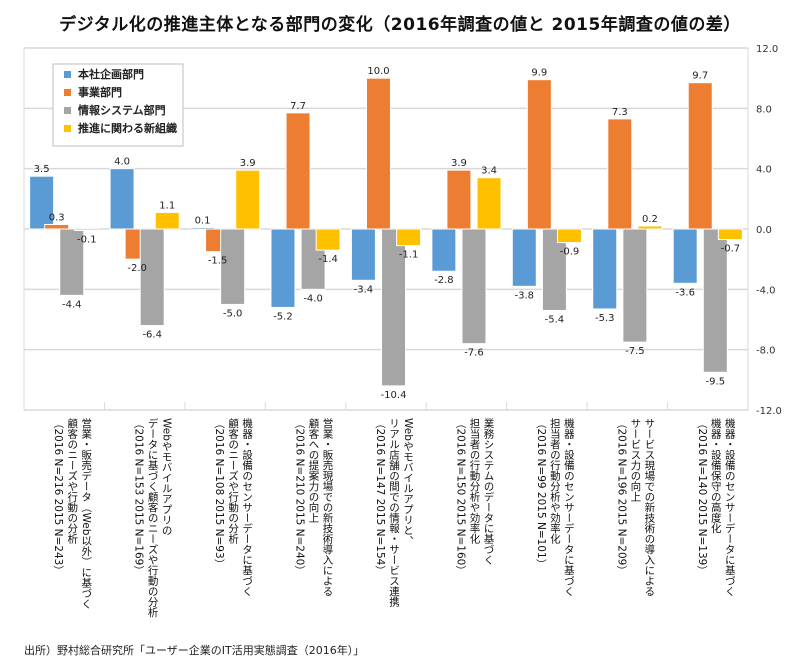 This screenshot has height=670, width=800. I want to click on category-label: （2016 N=196 2015 N=209）, so click(621, 497).